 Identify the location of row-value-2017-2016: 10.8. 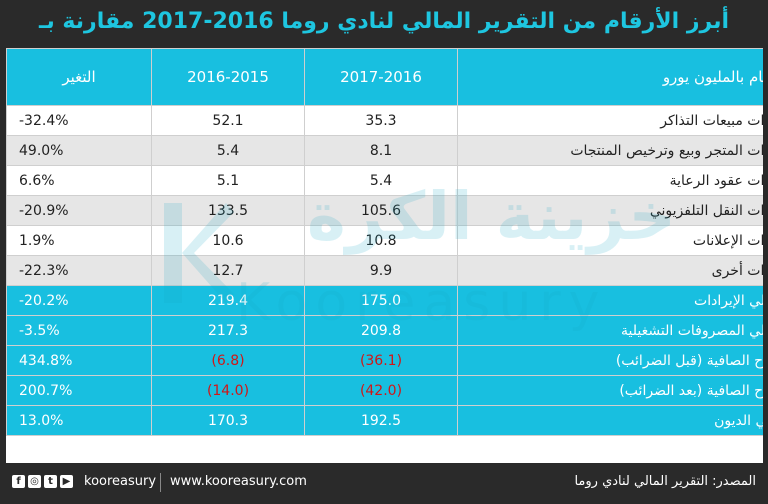
(381, 240).